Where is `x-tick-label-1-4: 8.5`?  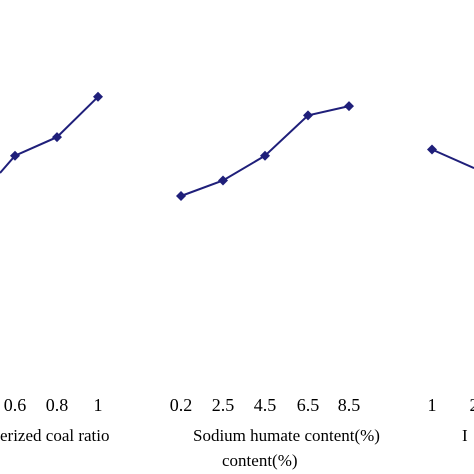 x-tick-label-1-4: 8.5 is located at coordinates (349, 405).